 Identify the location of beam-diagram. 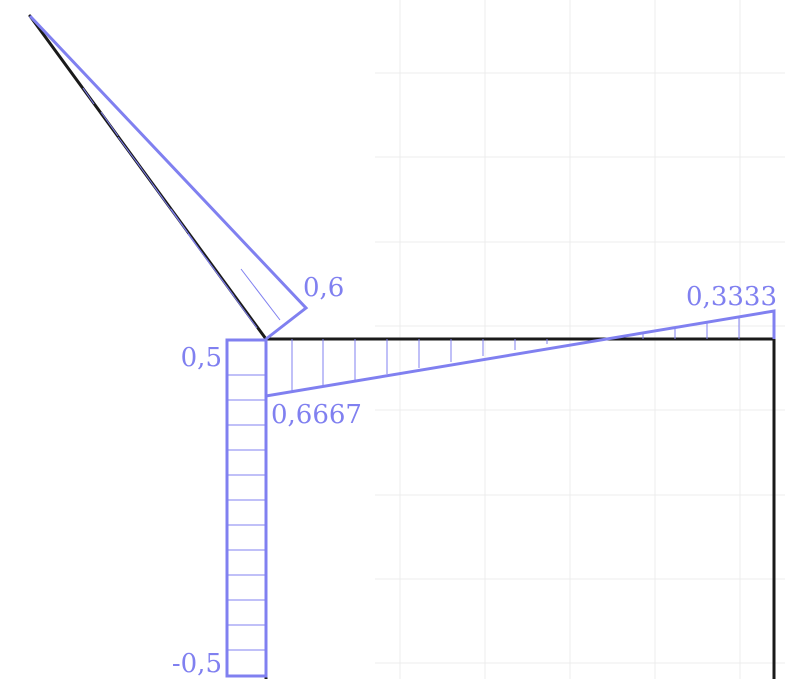
(520, 353).